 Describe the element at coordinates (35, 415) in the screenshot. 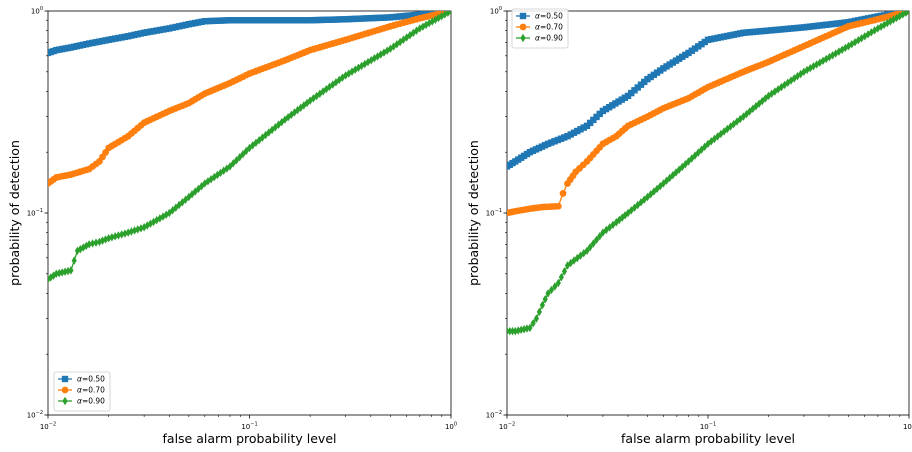

I see `y-tick-label: 10⁻²` at that location.